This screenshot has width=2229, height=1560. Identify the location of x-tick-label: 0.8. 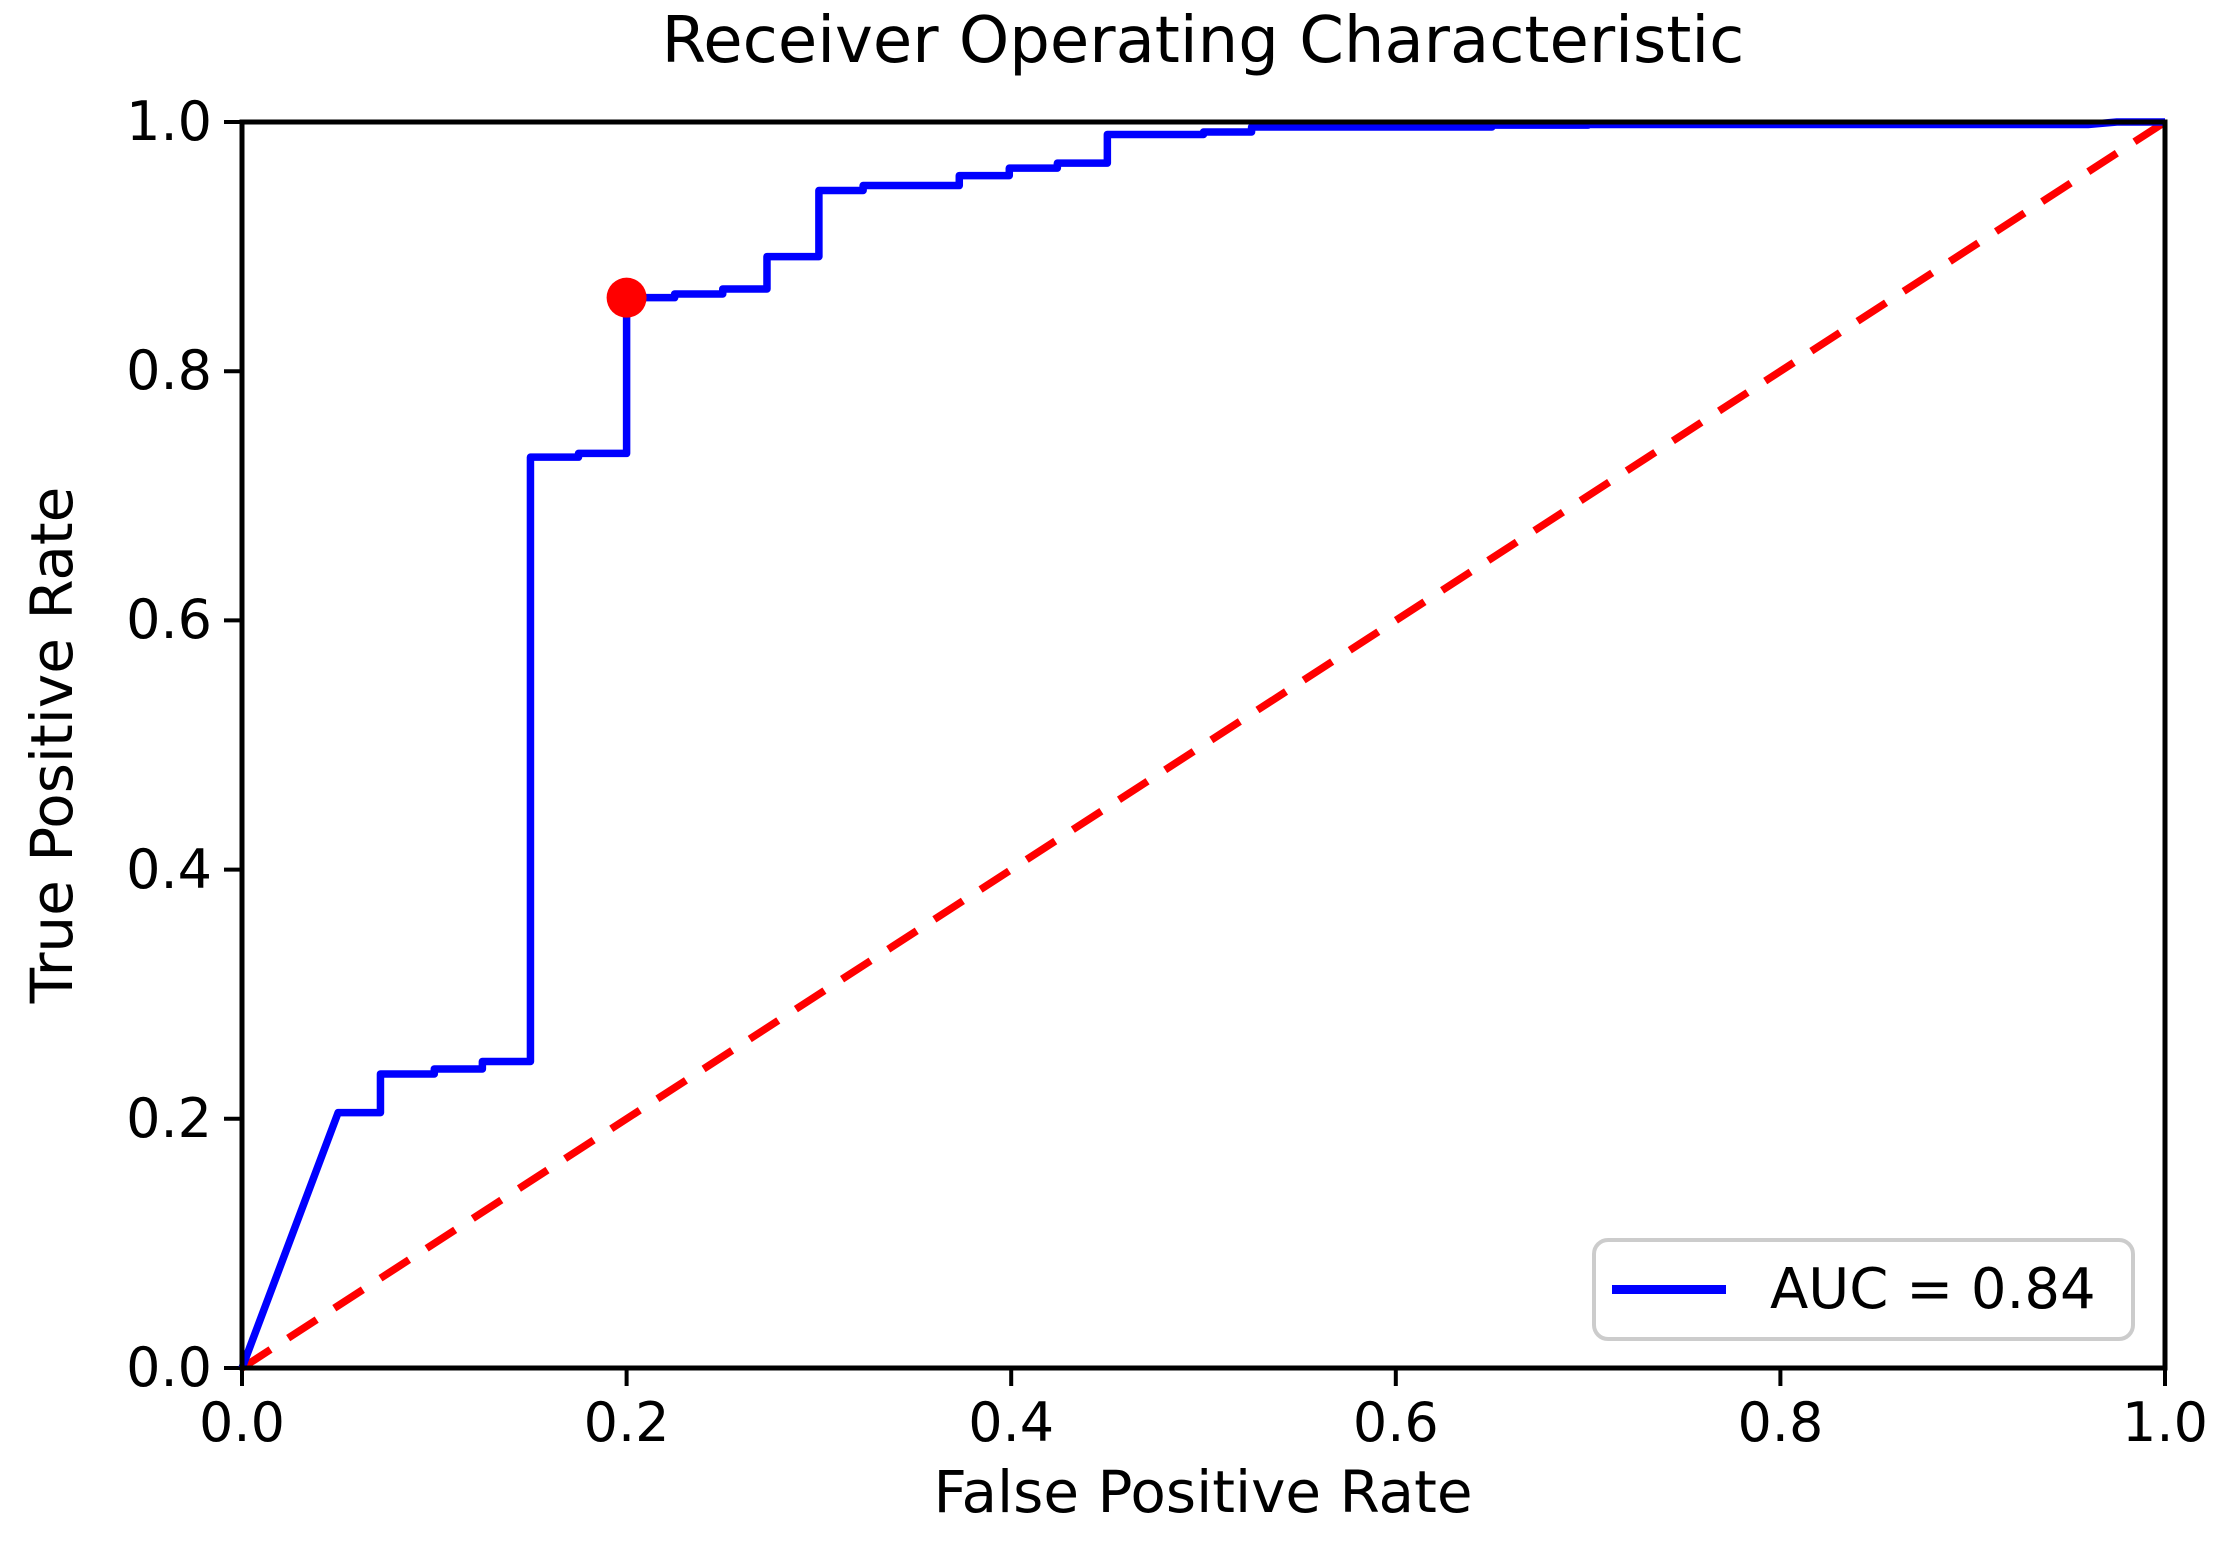
(1780, 1422).